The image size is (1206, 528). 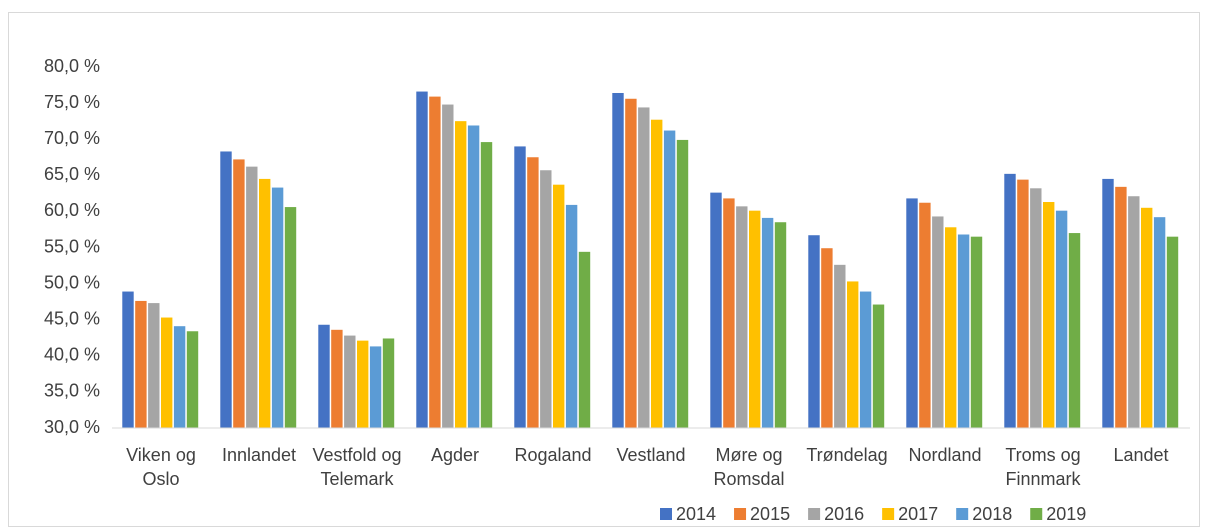 I want to click on y-tick-label: 55,0 %, so click(x=72, y=246).